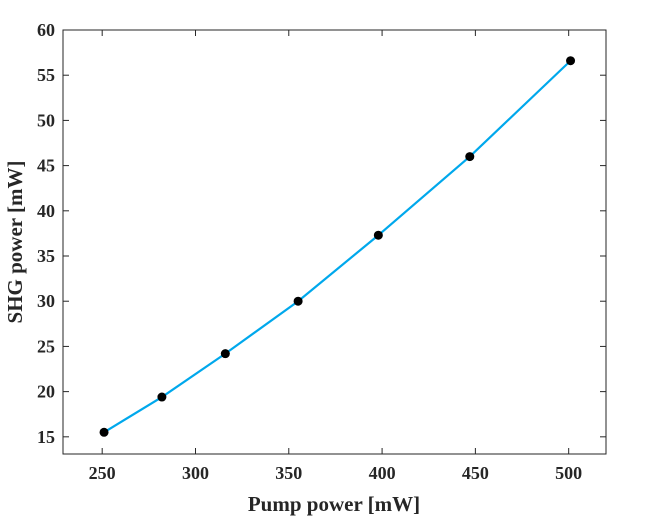  Describe the element at coordinates (568, 473) in the screenshot. I see `x-tick-label: 500` at that location.